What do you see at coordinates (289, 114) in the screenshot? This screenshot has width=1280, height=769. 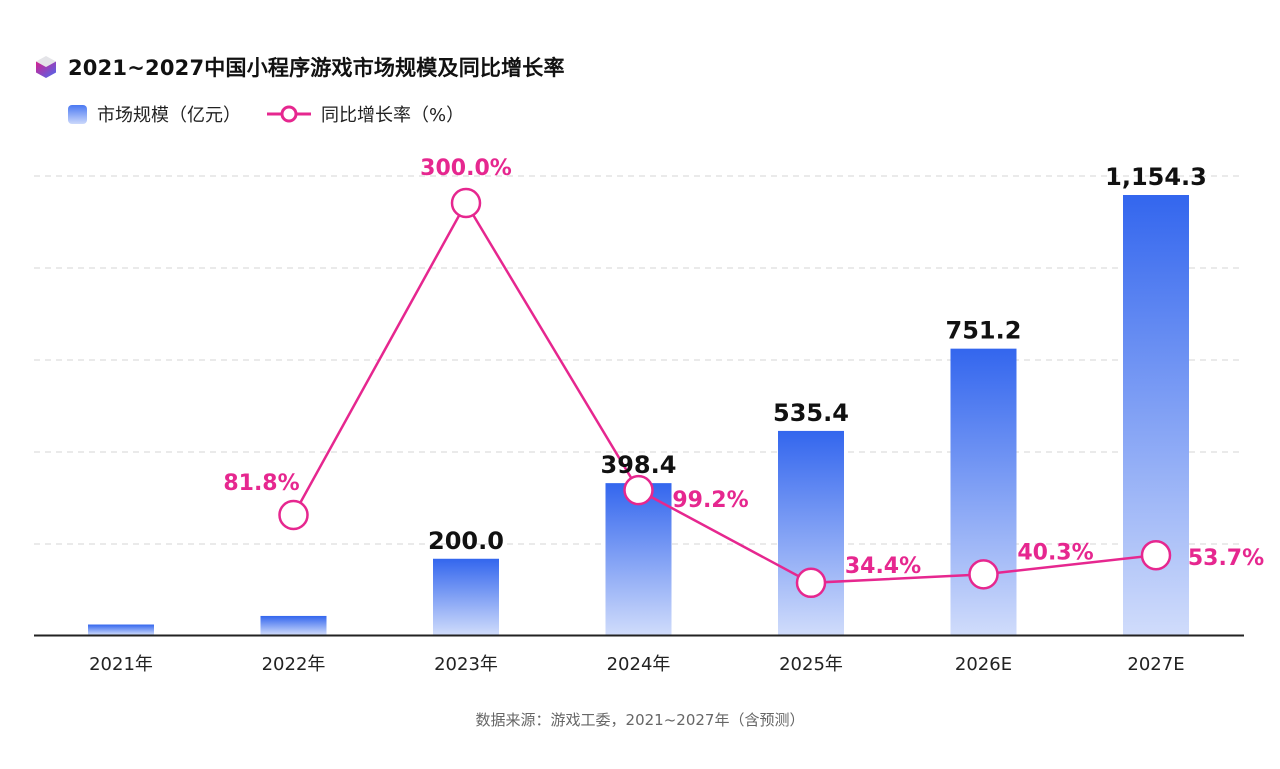 I see `legend-line-swatch-icon` at bounding box center [289, 114].